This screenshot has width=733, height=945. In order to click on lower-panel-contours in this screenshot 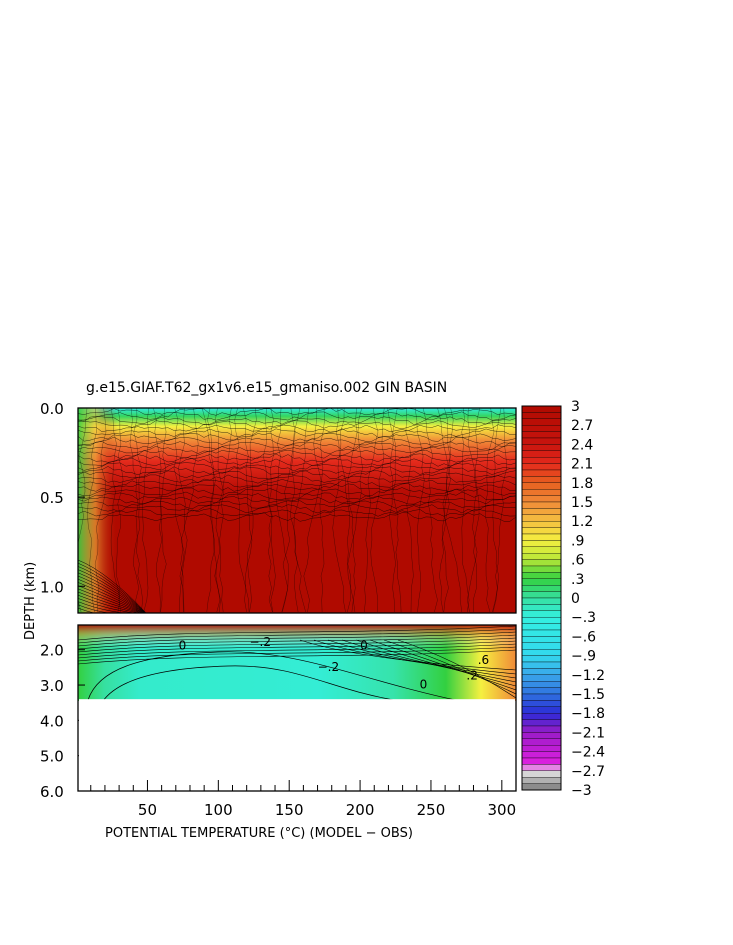, I will do `click(297, 663)`.